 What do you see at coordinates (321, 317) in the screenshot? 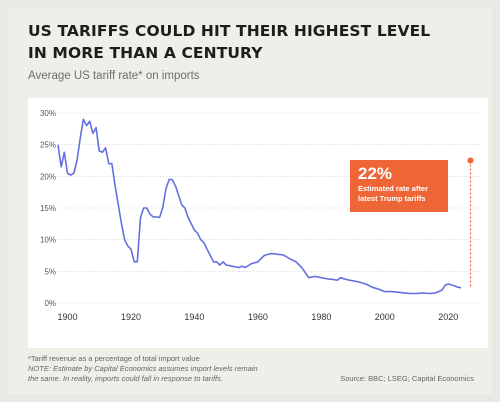
I see `x-tick-label: 1980` at bounding box center [321, 317].